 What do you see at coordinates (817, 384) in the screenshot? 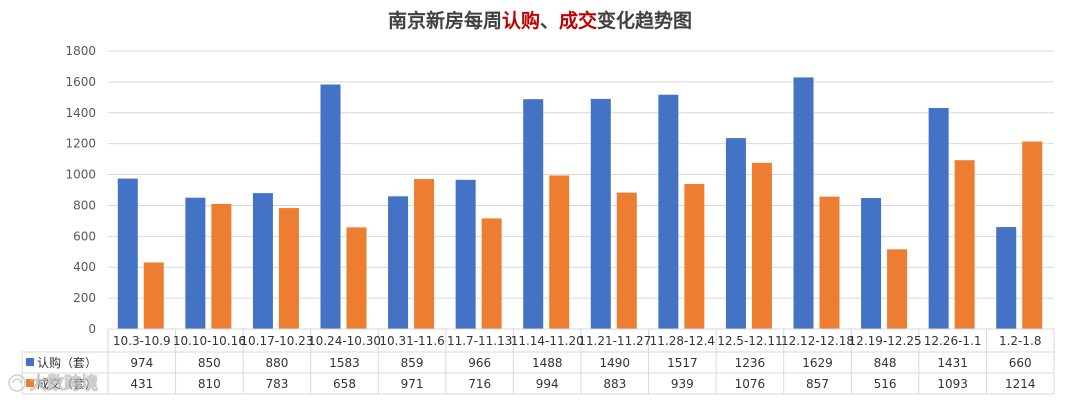
I see `table-cell-value: 857` at bounding box center [817, 384].